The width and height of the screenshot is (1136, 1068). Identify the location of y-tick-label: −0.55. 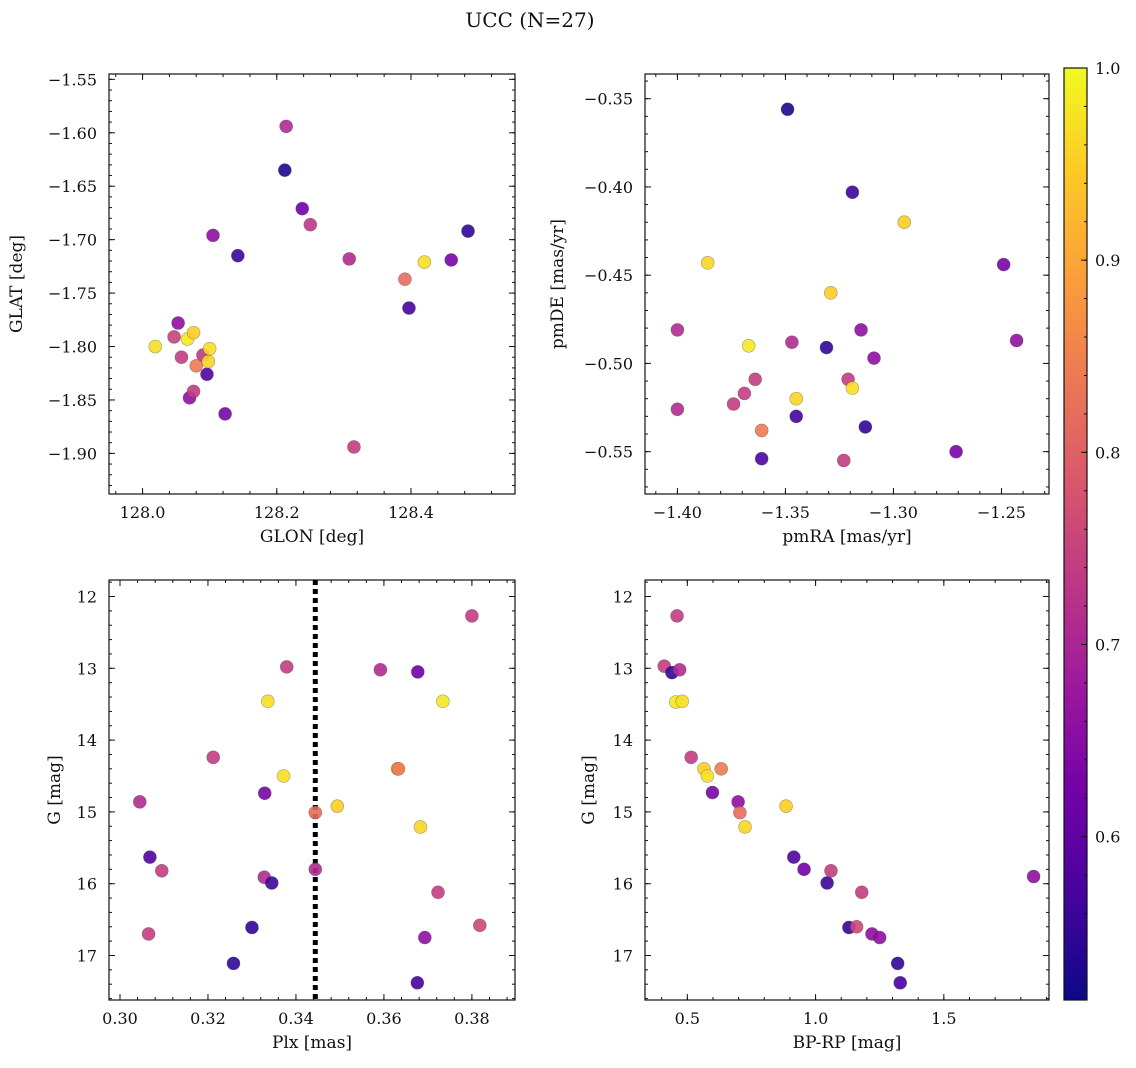
(608, 452).